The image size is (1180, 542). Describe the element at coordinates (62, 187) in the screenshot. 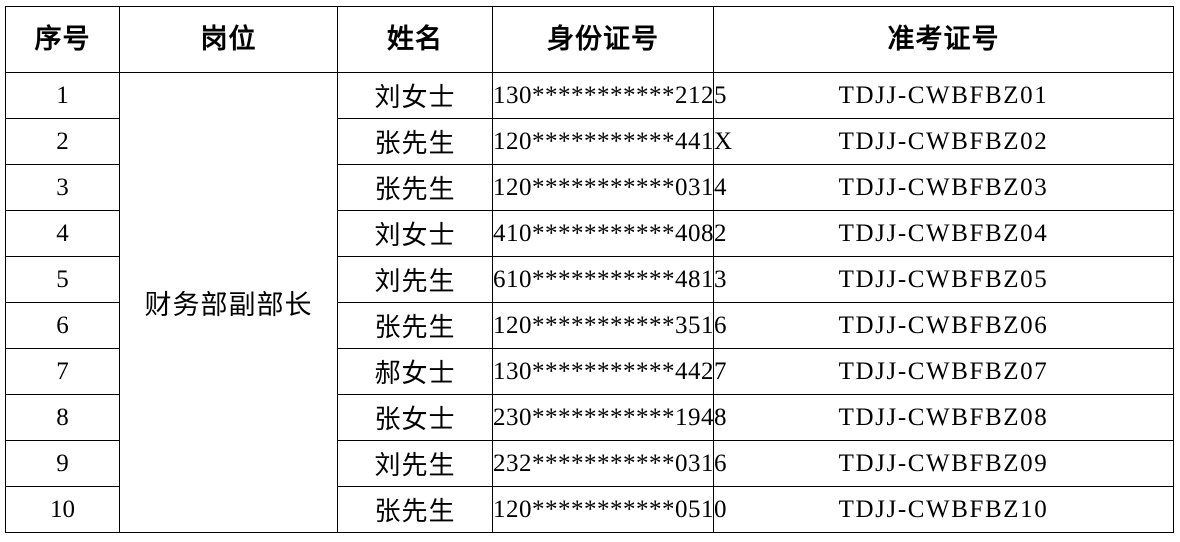

I see `cell-index: 3` at that location.